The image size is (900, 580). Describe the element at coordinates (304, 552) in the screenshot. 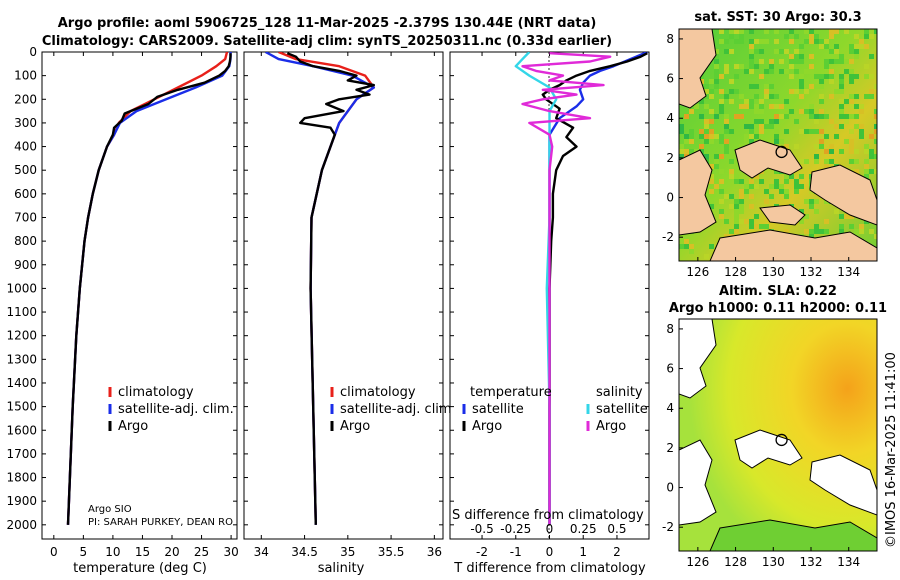

I see `x-tick-label: 34.5` at that location.